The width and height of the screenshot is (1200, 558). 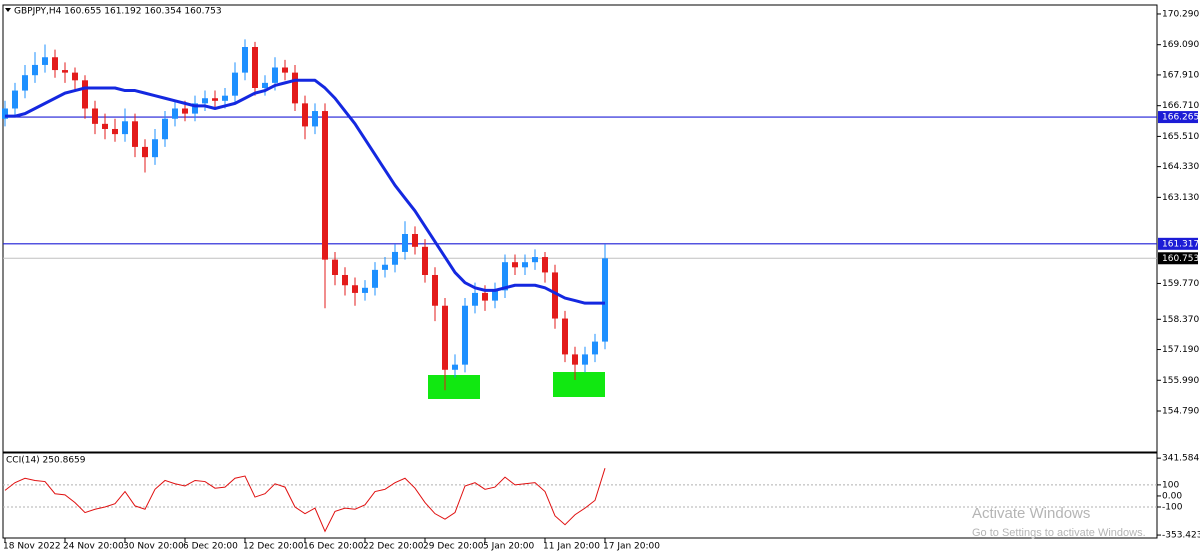 I want to click on price-label-box, so click(x=1178, y=258).